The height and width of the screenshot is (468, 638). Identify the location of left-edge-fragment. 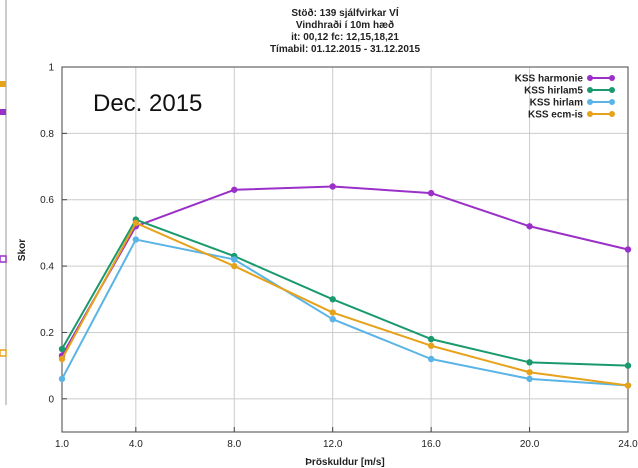
(3, 202).